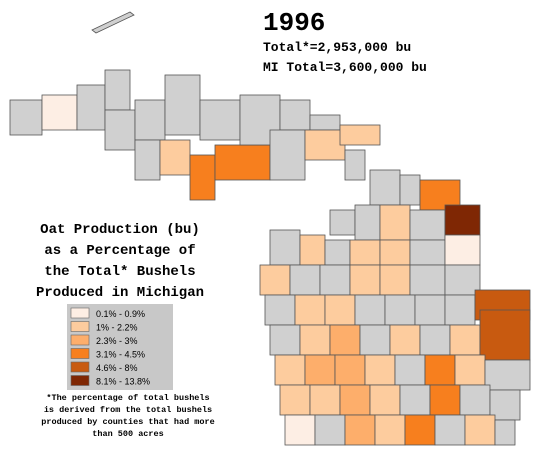 The width and height of the screenshot is (550, 454). Describe the element at coordinates (337, 47) in the screenshot. I see `total: Total*=2,953,000 bu` at that location.